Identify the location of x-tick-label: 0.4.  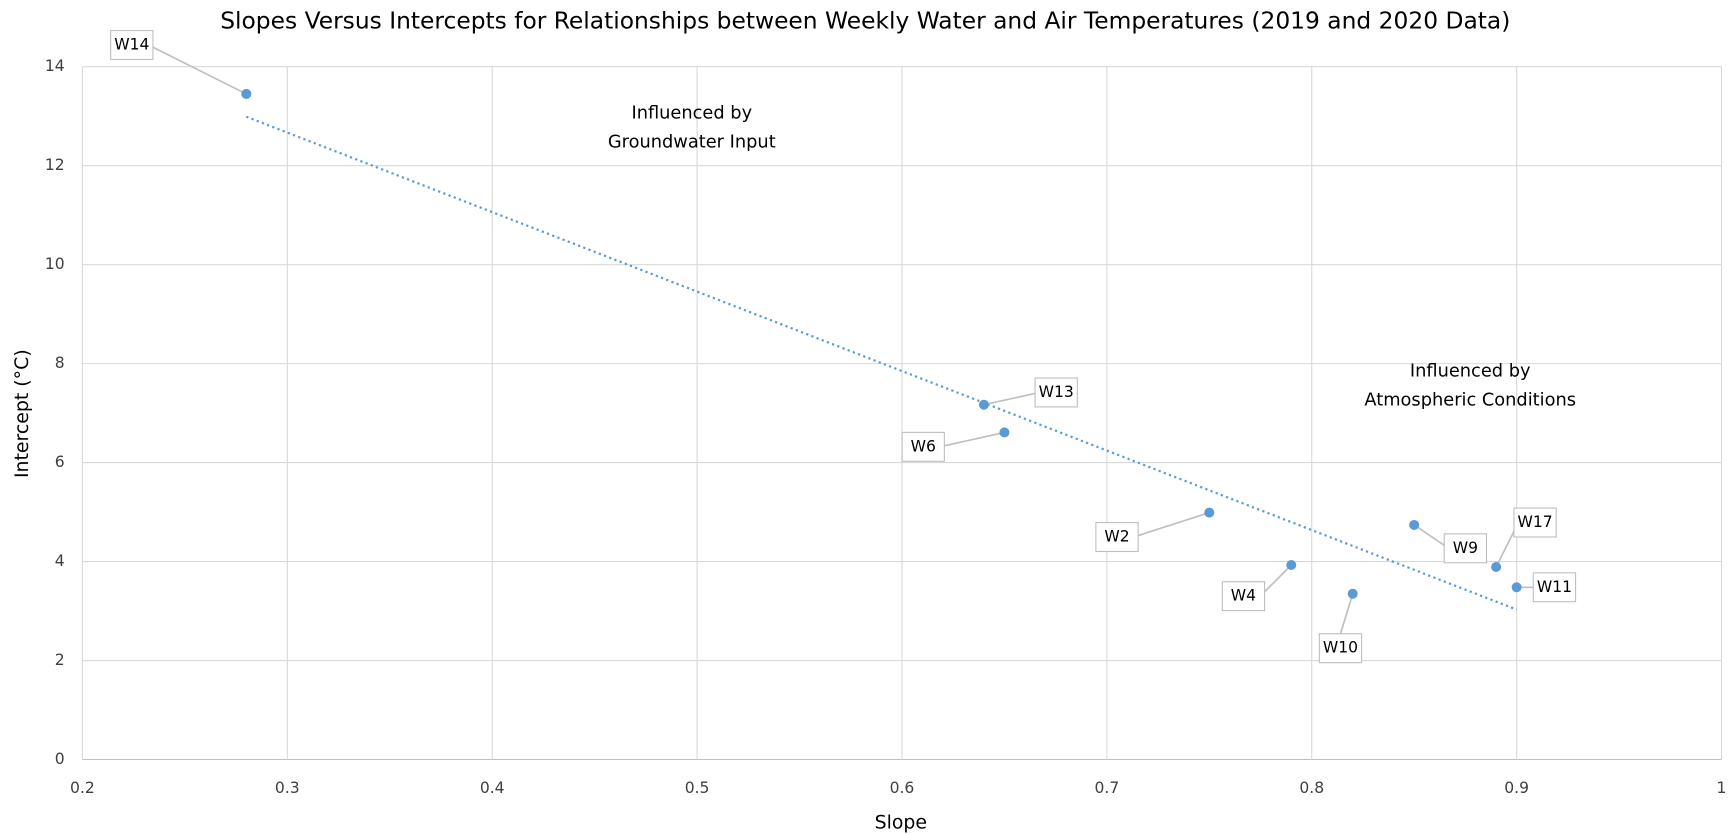
(492, 788).